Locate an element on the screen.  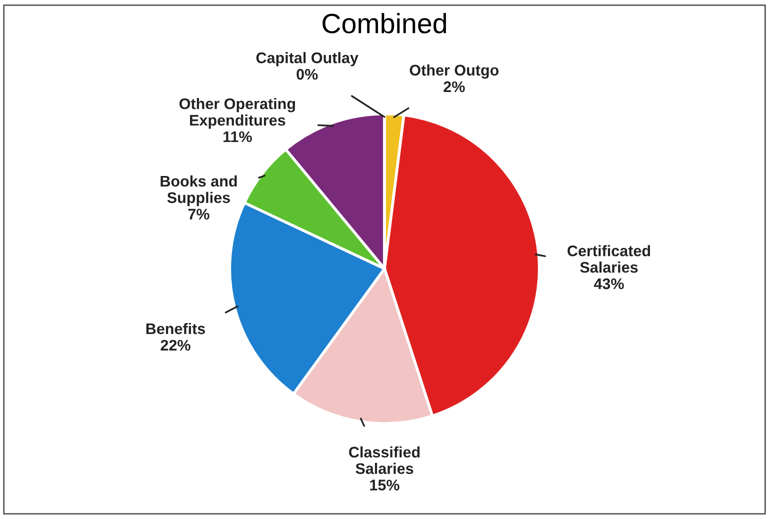
data-label: 2% is located at coordinates (454, 86).